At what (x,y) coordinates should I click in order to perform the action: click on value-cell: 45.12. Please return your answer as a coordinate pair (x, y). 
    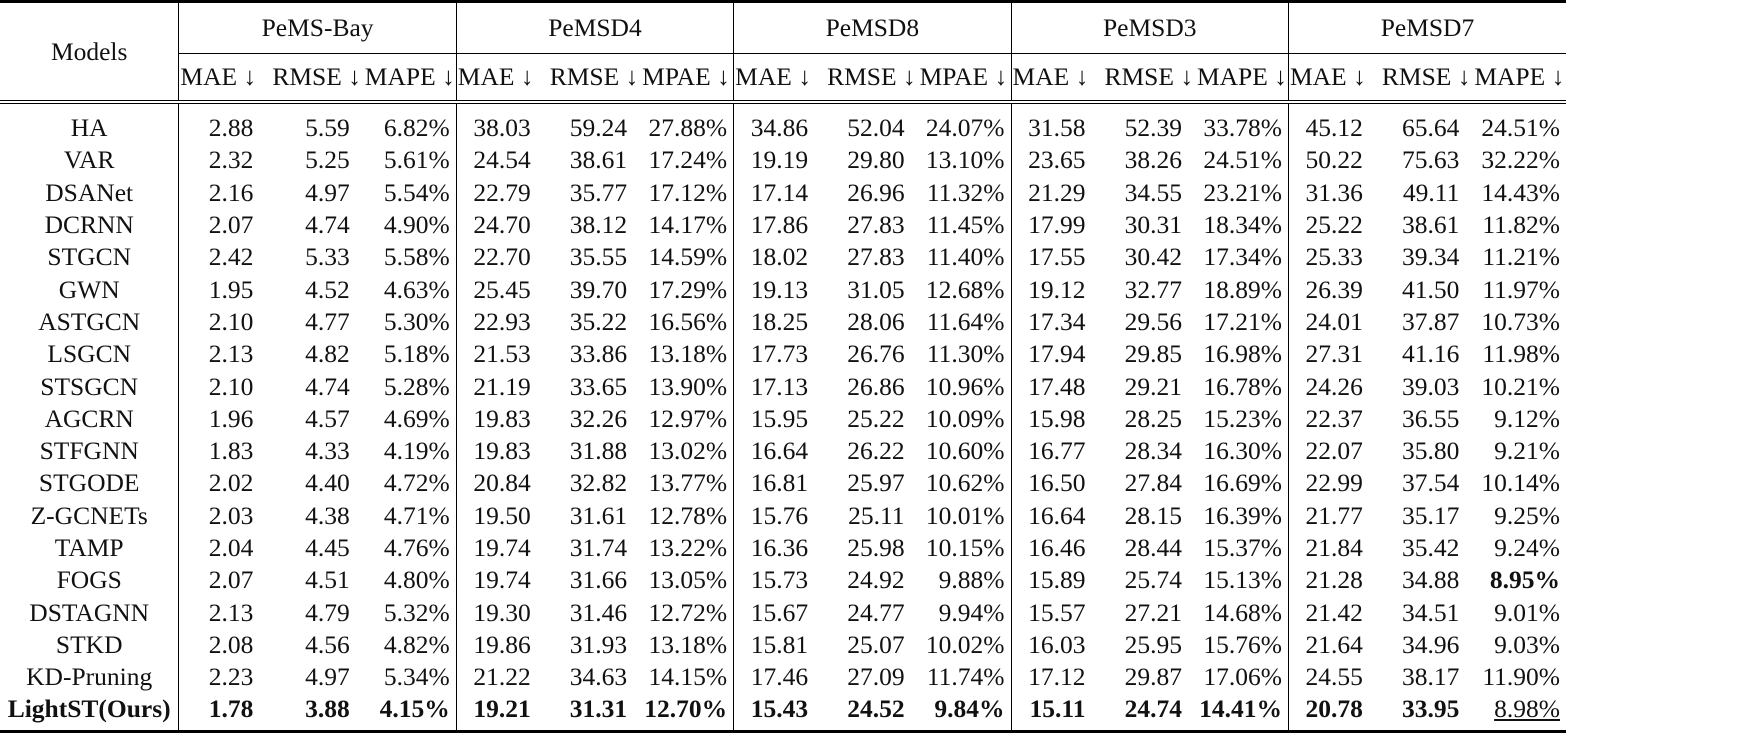
    Looking at the image, I should click on (1334, 123).